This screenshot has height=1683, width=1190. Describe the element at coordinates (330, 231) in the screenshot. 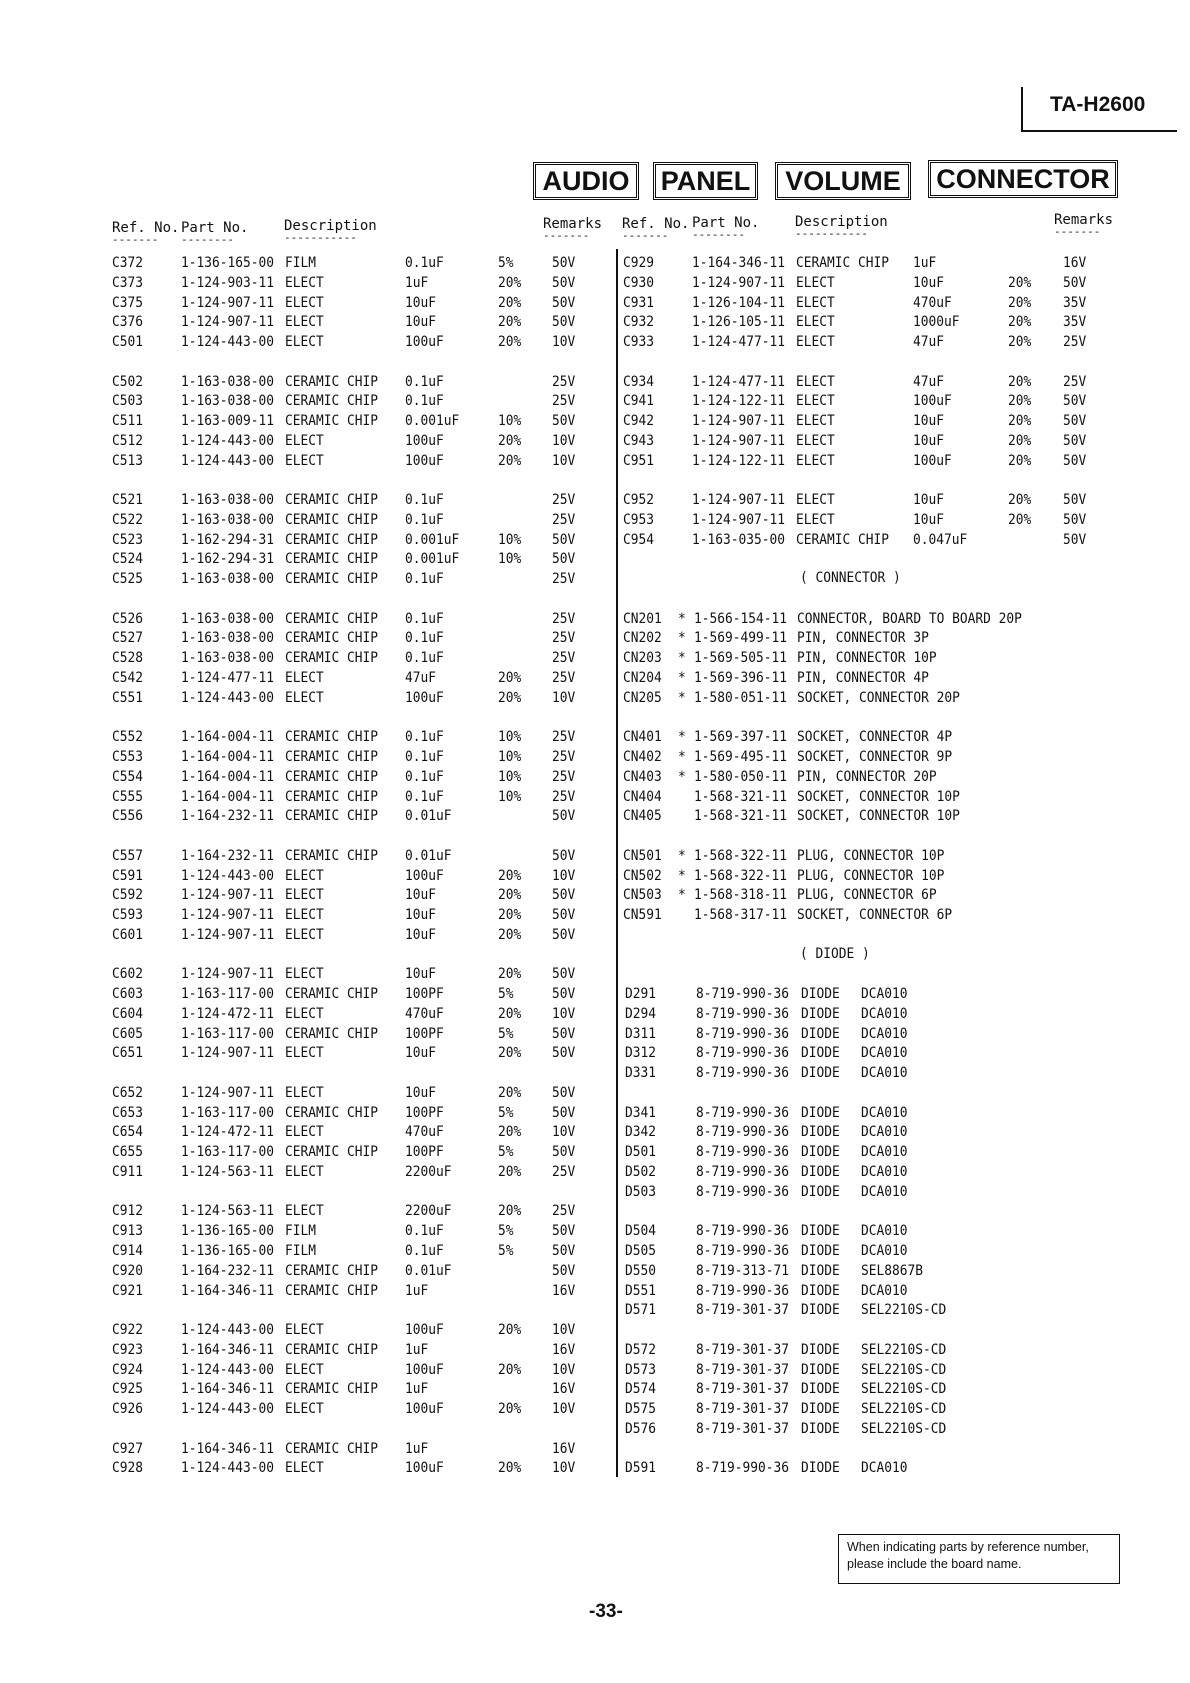

I see `header-desc-left: Description -----------` at that location.